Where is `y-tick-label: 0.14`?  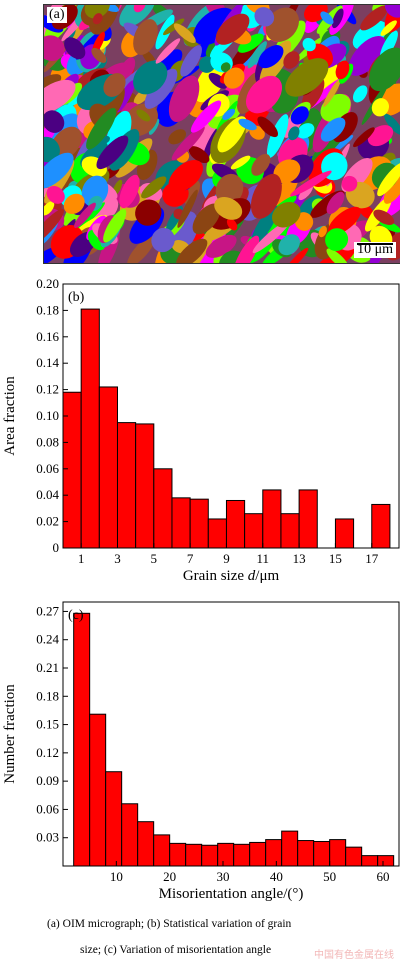
y-tick-label: 0.14 is located at coordinates (47, 362).